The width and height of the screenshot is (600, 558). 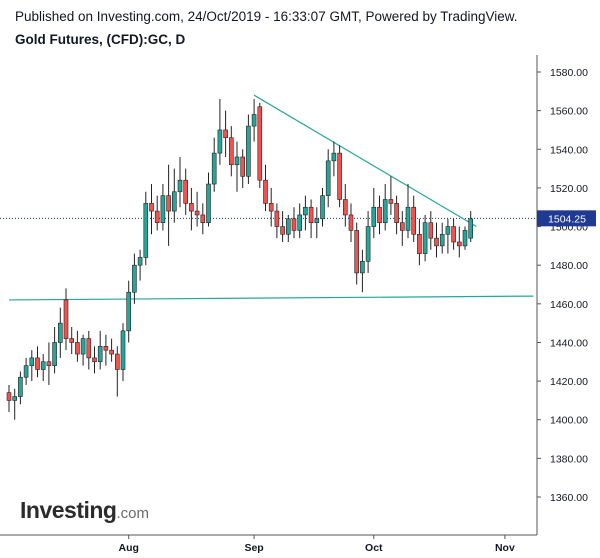 I want to click on logo-wordmark: Investing, so click(x=68, y=510).